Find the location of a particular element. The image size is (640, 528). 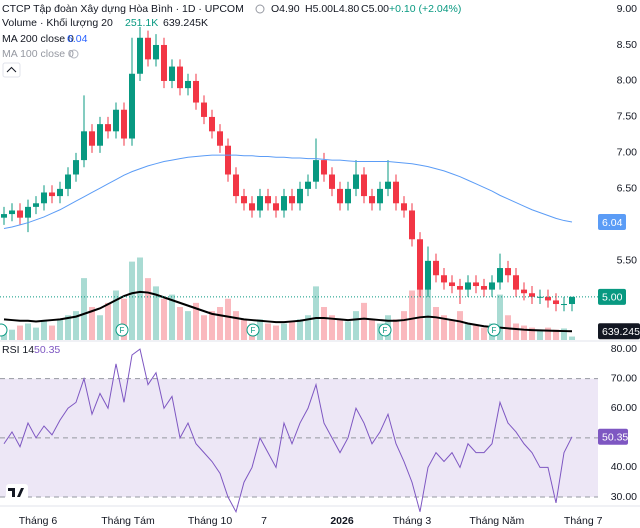

x-tick-label: Tháng Năm is located at coordinates (496, 521).